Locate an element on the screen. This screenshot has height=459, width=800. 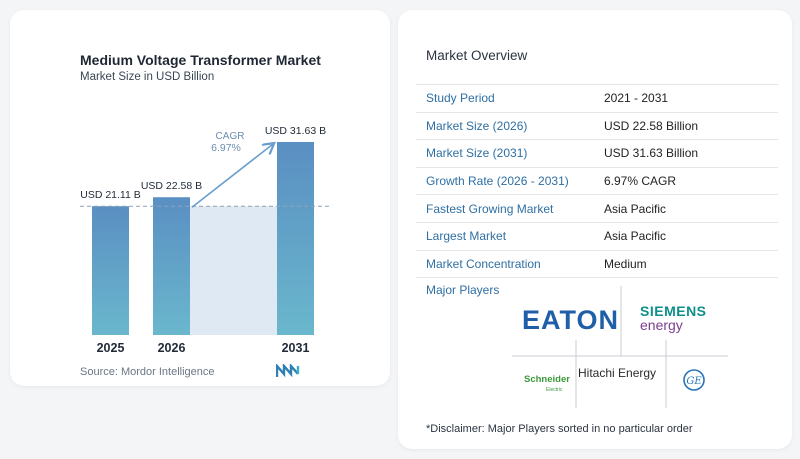
eaton-logo: EATON is located at coordinates (570, 320).